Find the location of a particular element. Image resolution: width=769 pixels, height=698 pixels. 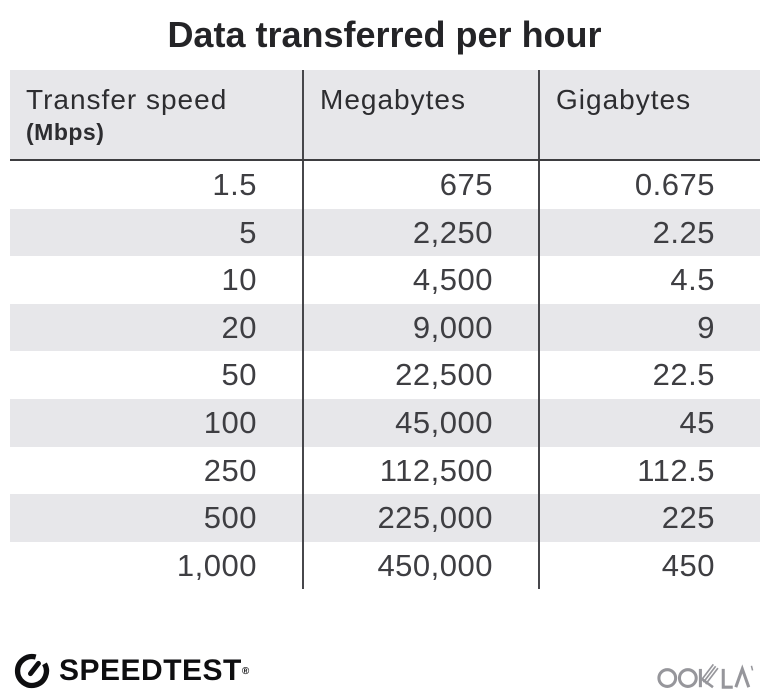

table-cell: 225,000 is located at coordinates (420, 518).